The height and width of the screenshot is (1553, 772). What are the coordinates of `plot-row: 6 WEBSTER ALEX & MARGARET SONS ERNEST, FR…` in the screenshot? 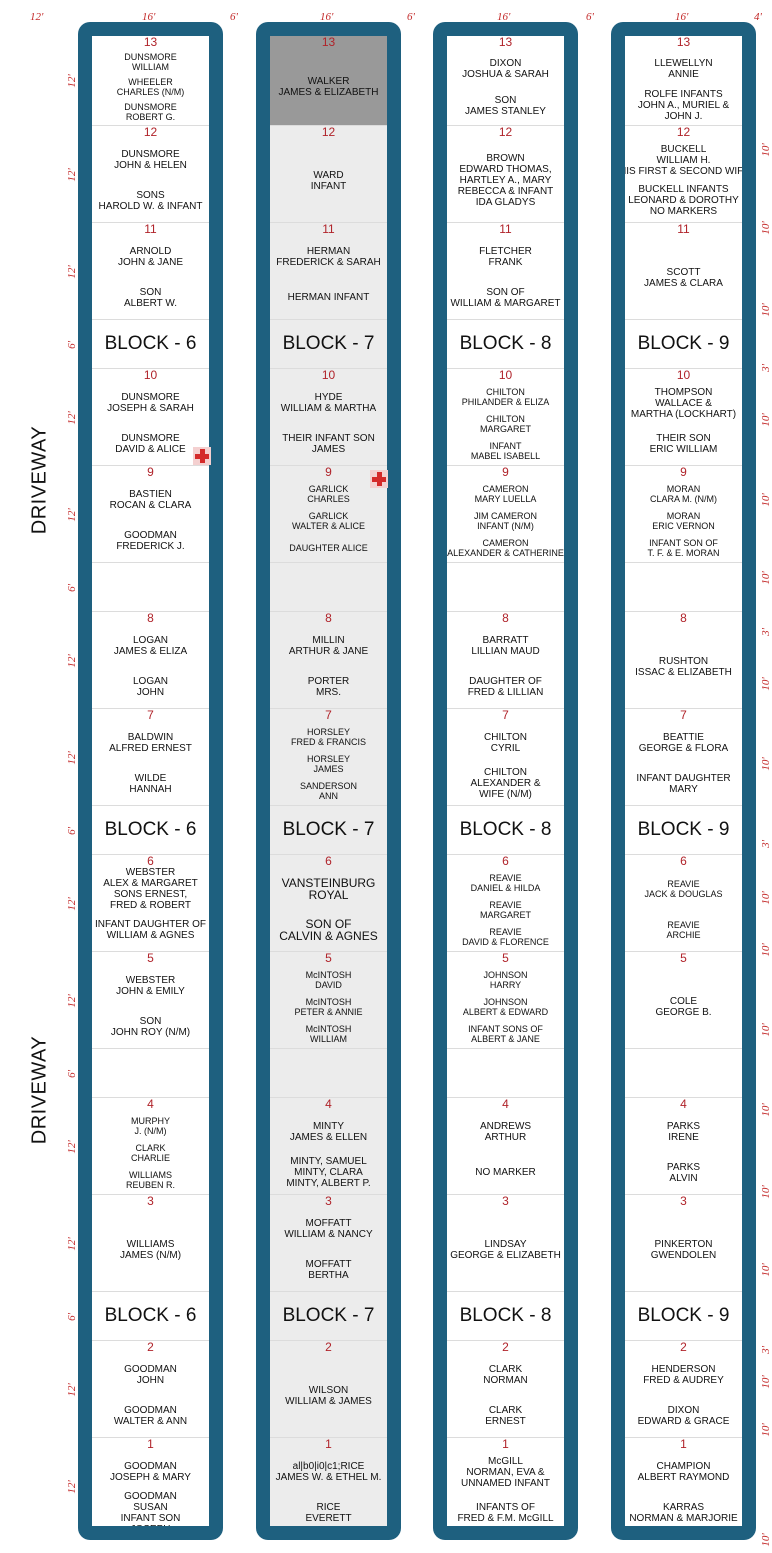 It's located at (150, 903).